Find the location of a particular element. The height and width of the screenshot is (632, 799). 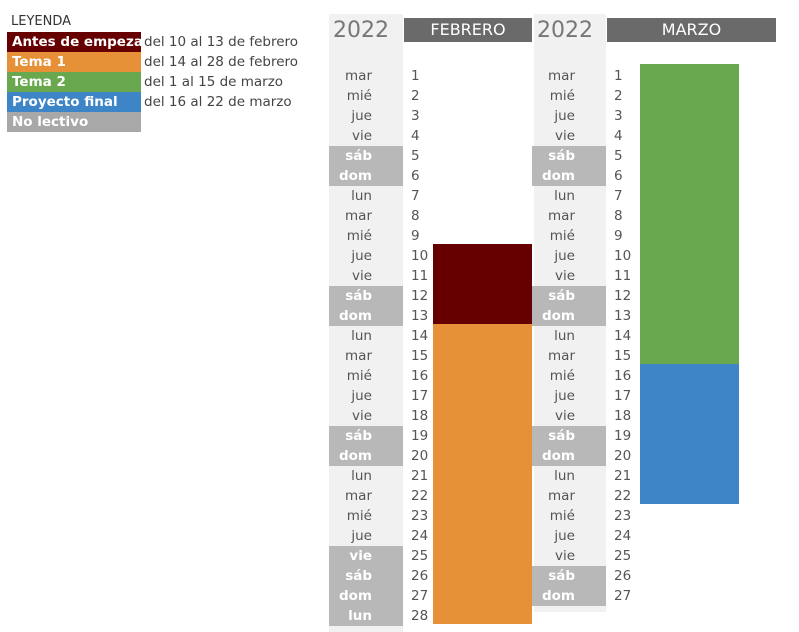

day-number: 7 is located at coordinates (415, 196).